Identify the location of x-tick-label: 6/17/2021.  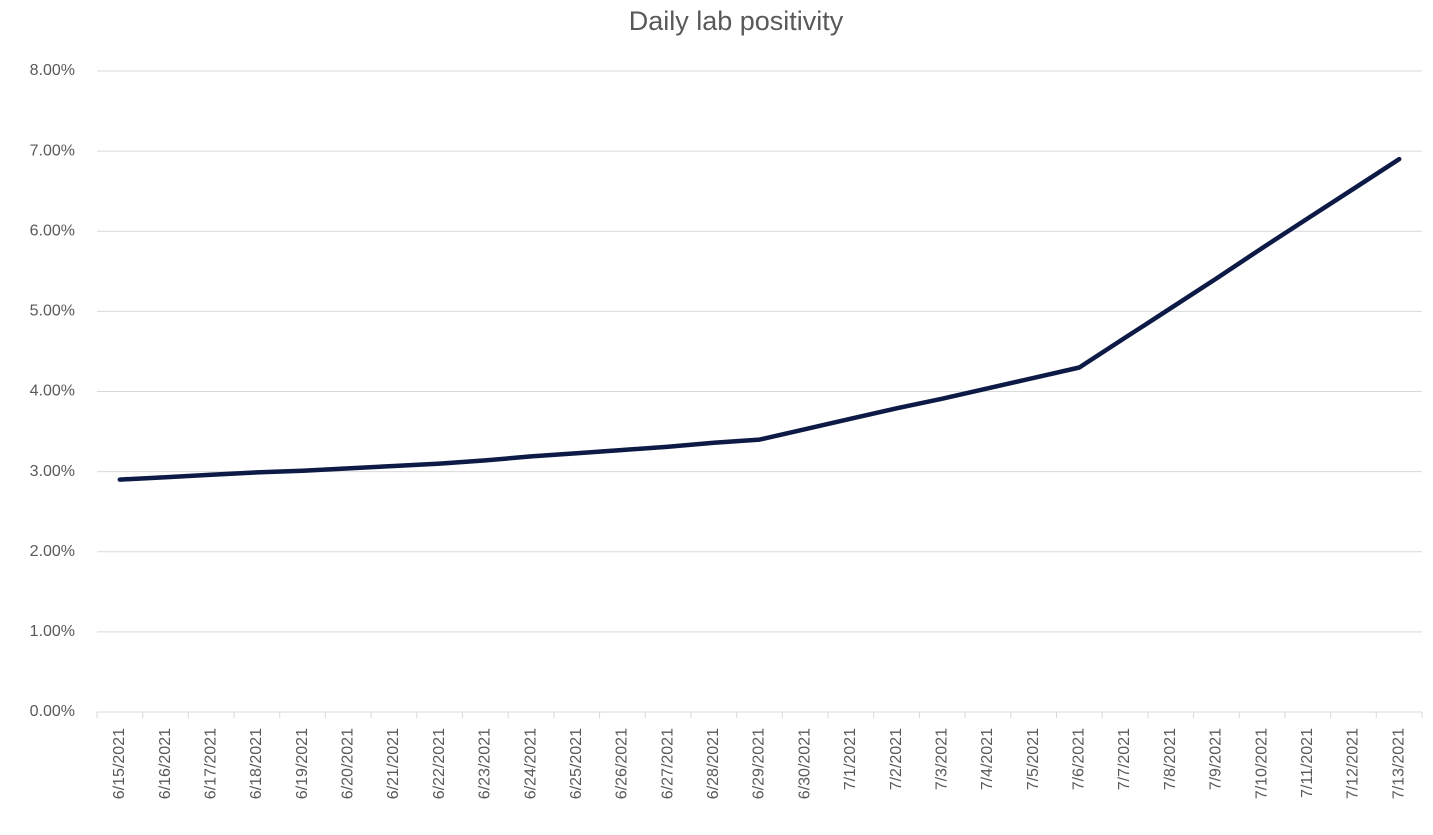
(210, 763).